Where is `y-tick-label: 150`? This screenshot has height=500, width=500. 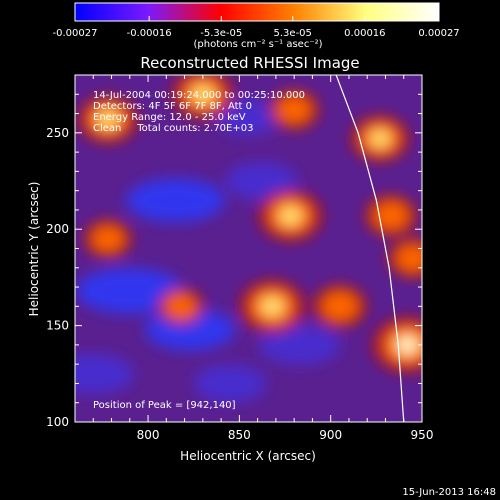
y-tick-label: 150 is located at coordinates (57, 326).